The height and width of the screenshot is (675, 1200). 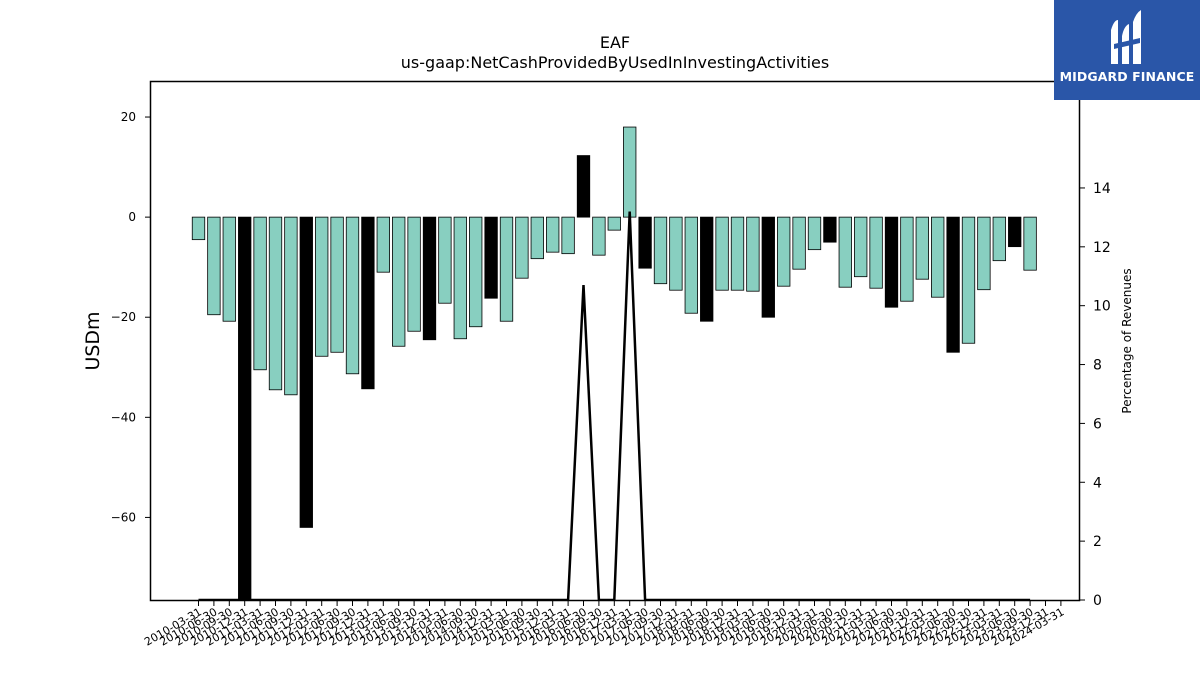 I want to click on y2-axis-label: Percentage of Revenues, so click(x=1127, y=340).